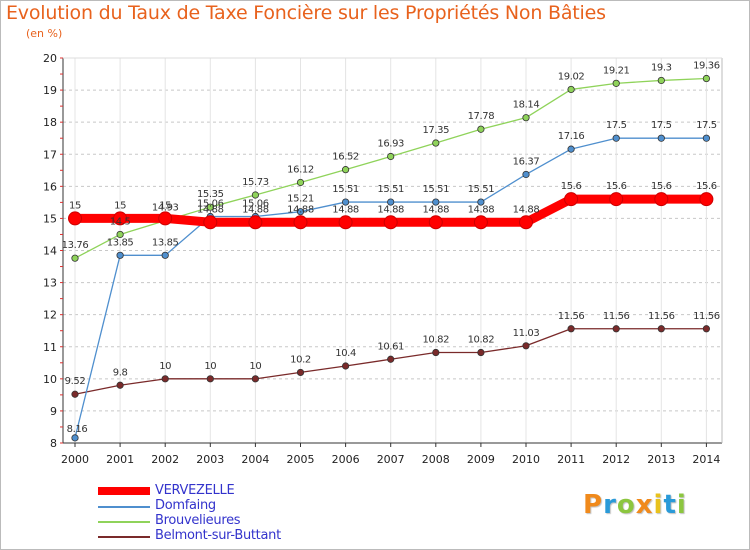 This screenshot has height=550, width=750. Describe the element at coordinates (526, 161) in the screenshot. I see `data-label: 16.37` at that location.